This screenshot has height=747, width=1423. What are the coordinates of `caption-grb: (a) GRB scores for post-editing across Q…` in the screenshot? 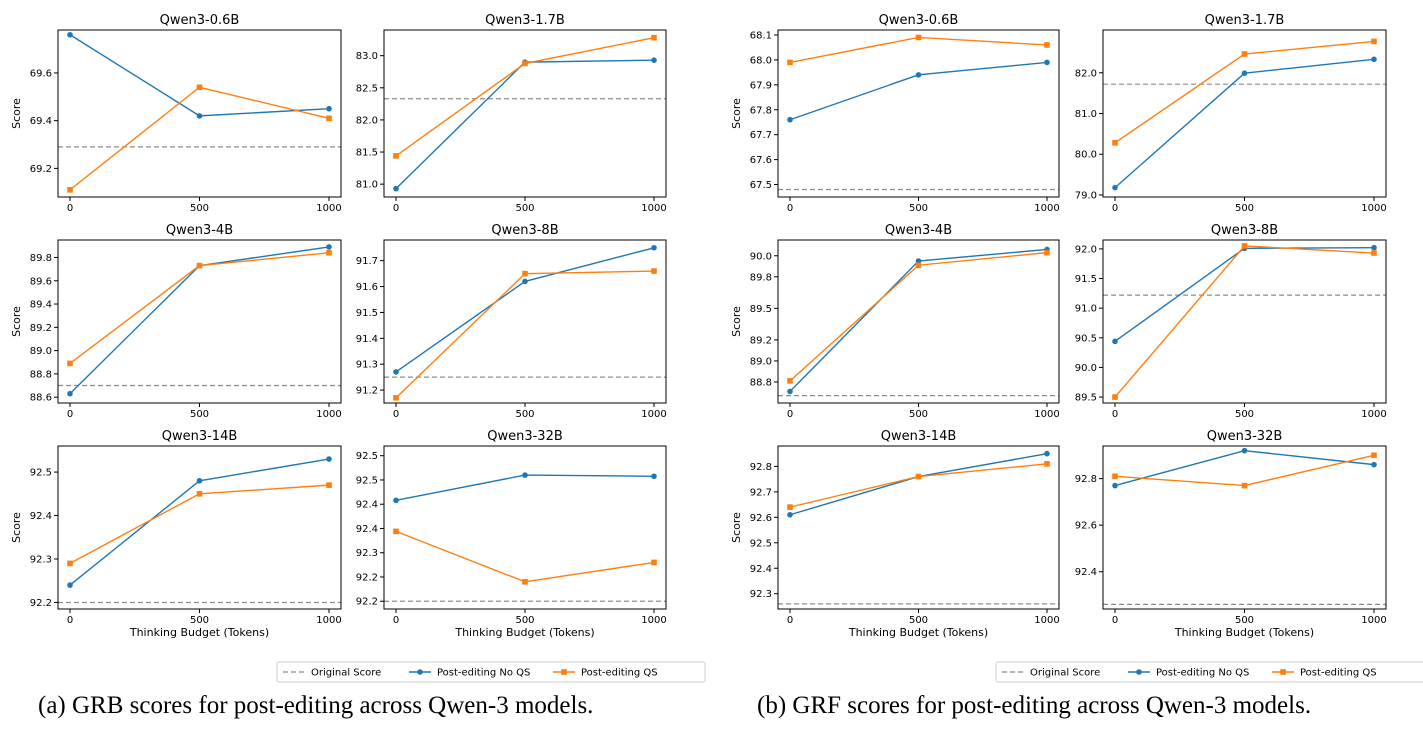 It's located at (316, 705).